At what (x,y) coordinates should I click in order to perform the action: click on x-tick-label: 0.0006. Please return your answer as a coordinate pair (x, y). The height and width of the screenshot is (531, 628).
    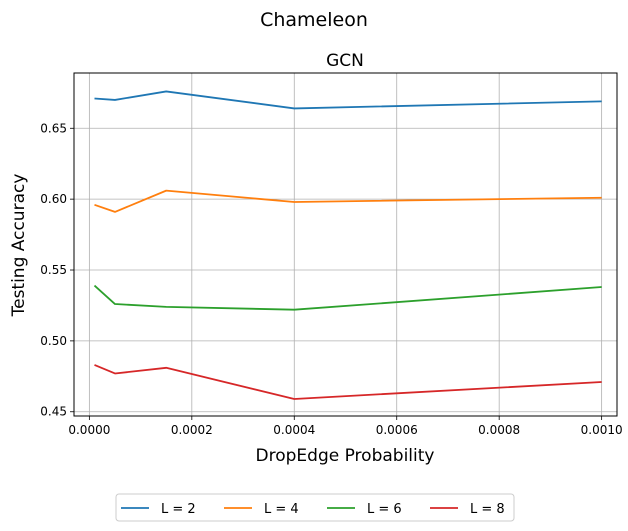
    Looking at the image, I should click on (397, 430).